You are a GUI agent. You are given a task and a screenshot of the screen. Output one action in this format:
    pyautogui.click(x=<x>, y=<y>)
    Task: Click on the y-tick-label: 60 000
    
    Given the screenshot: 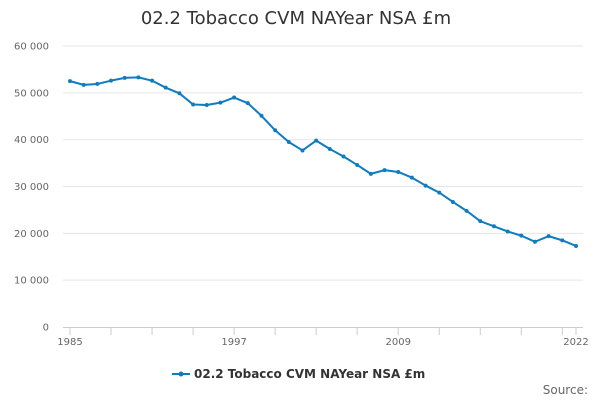 What is the action you would take?
    pyautogui.click(x=31, y=47)
    